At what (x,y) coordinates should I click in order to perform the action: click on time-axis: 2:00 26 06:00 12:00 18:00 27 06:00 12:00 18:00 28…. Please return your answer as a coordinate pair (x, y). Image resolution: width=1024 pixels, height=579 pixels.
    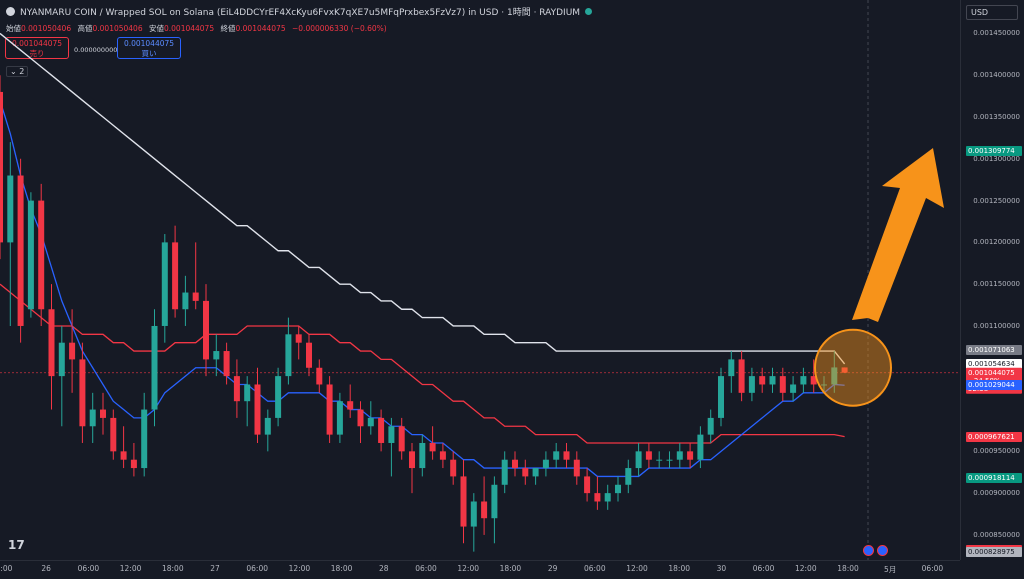
    Looking at the image, I should click on (480, 569).